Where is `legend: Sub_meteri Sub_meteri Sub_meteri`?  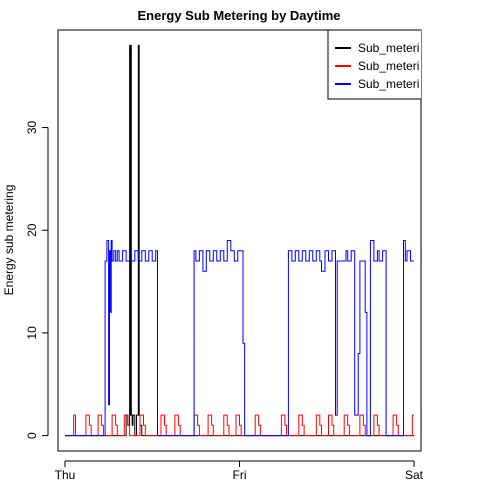 legend: Sub_meteri Sub_meteri Sub_meteri is located at coordinates (374, 64).